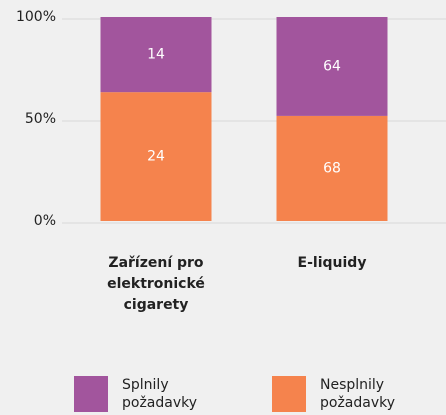 The image size is (446, 415). What do you see at coordinates (332, 263) in the screenshot?
I see `x-tick-label: E-liquidy` at bounding box center [332, 263].